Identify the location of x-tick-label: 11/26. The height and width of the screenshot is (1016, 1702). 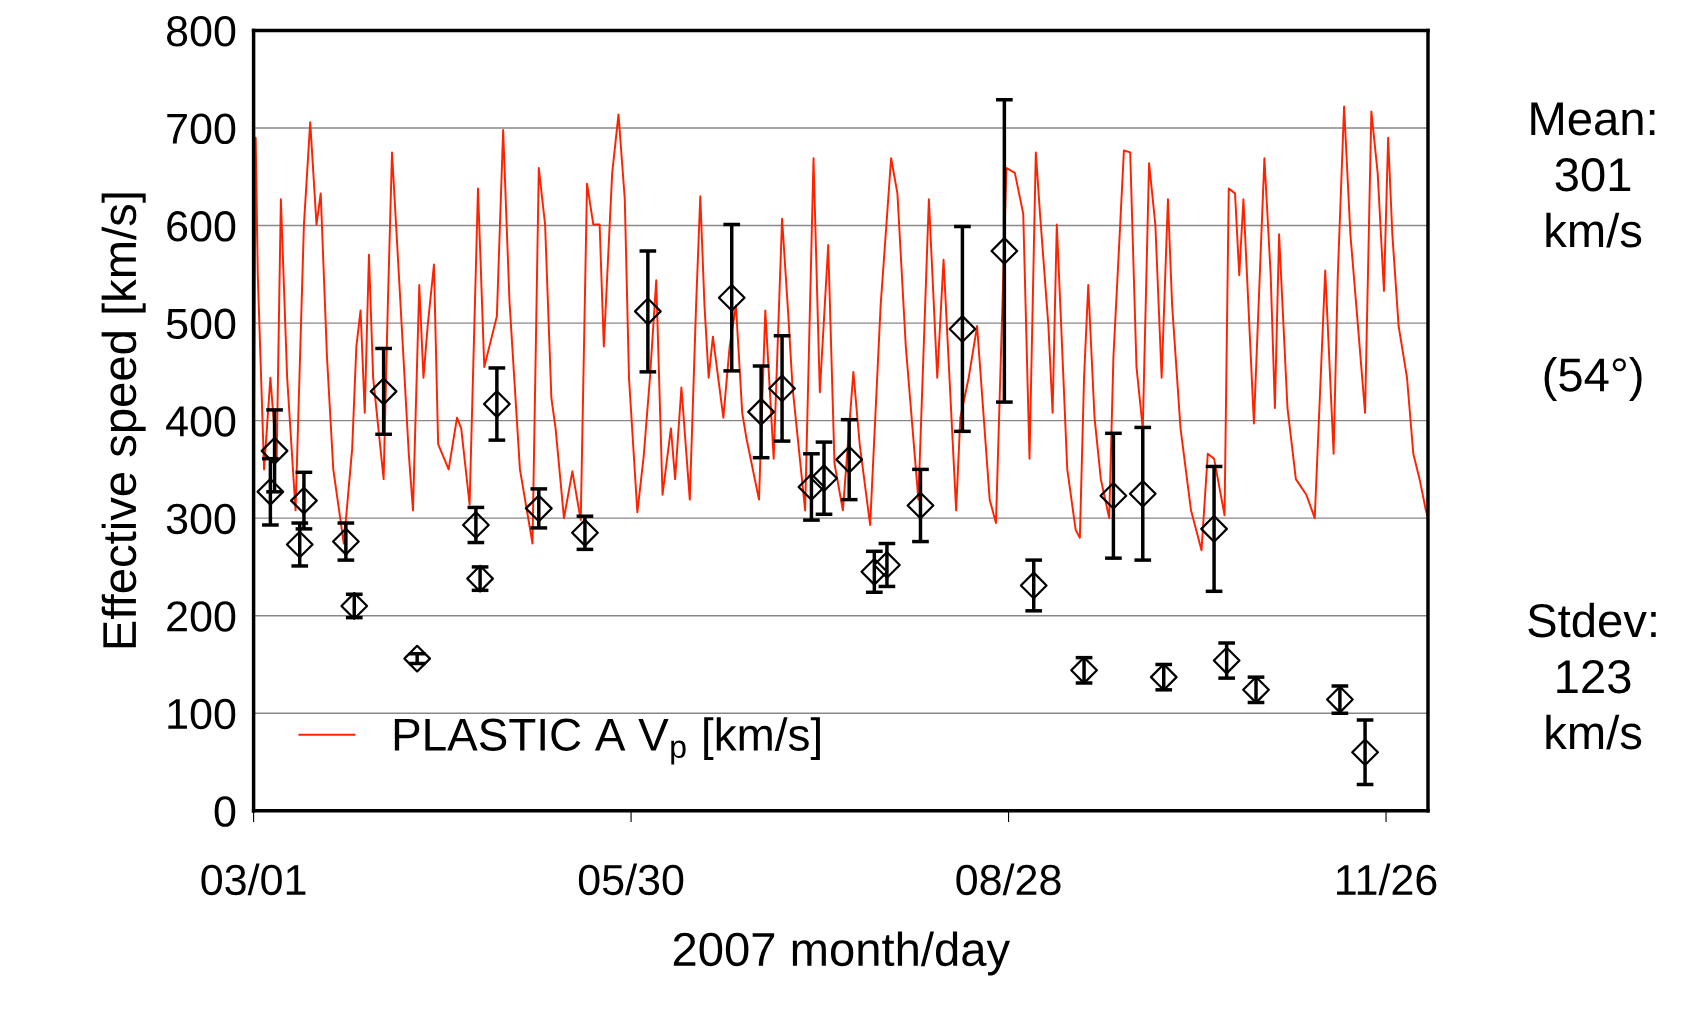
(1387, 879).